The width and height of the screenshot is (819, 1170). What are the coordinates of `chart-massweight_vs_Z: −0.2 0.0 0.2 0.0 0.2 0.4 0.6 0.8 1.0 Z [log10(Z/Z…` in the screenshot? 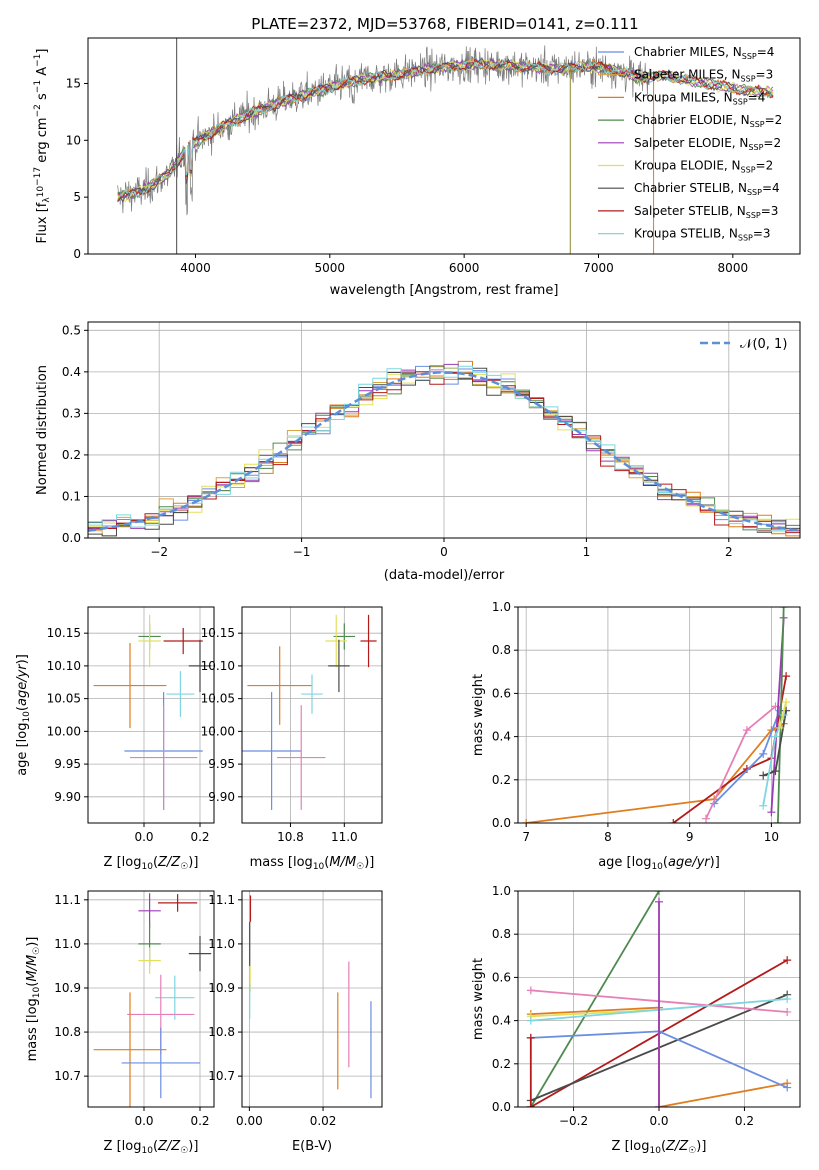 It's located at (636, 1020).